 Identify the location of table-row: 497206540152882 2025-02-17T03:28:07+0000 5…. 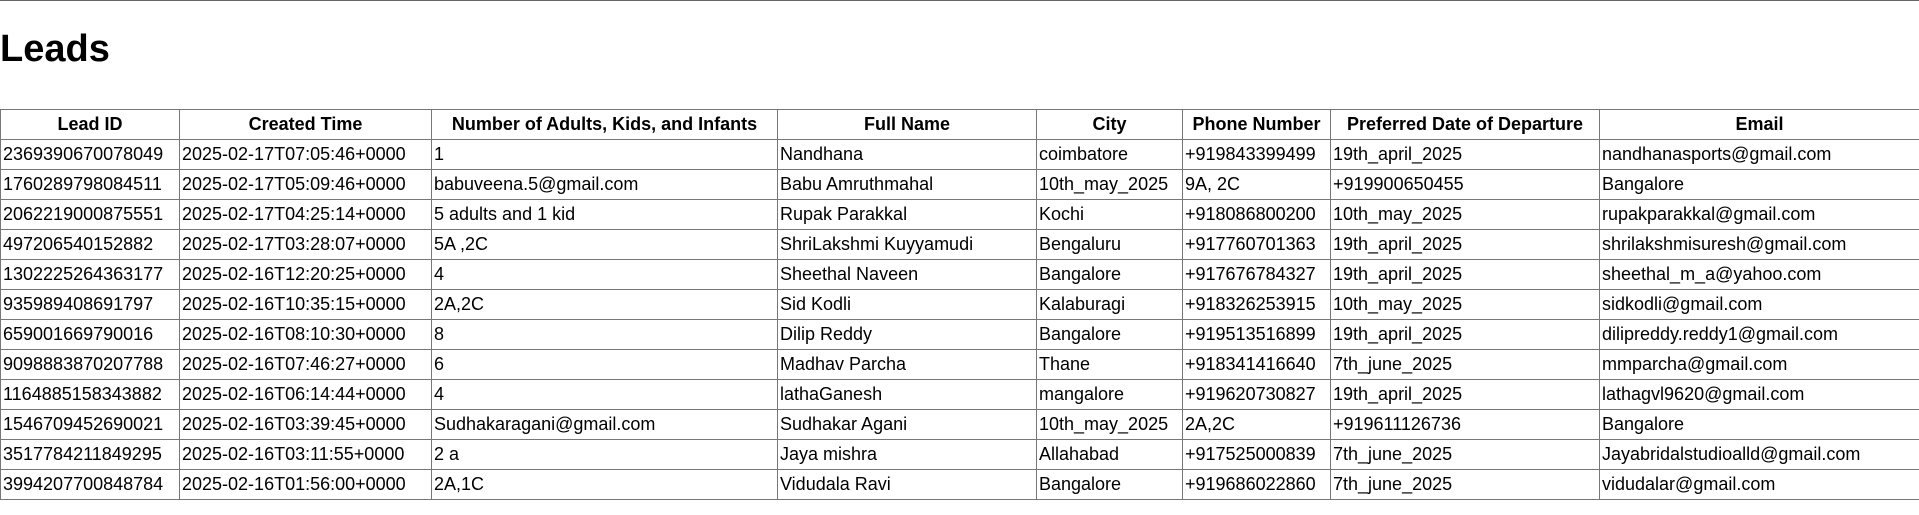
(959, 244).